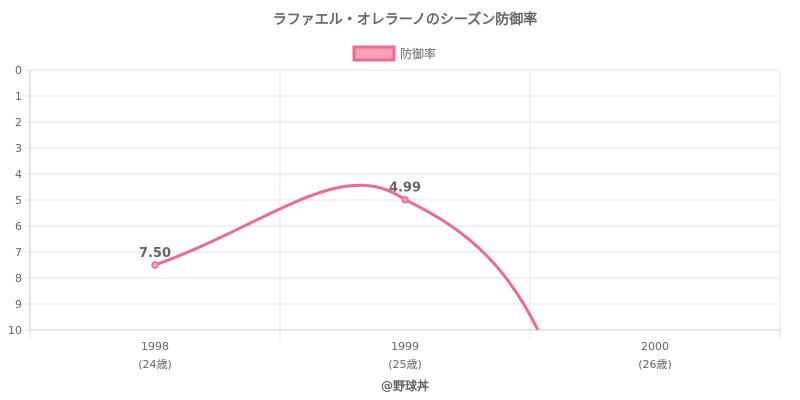 The height and width of the screenshot is (400, 800). What do you see at coordinates (18, 148) in the screenshot?
I see `y-tick-label: 3` at bounding box center [18, 148].